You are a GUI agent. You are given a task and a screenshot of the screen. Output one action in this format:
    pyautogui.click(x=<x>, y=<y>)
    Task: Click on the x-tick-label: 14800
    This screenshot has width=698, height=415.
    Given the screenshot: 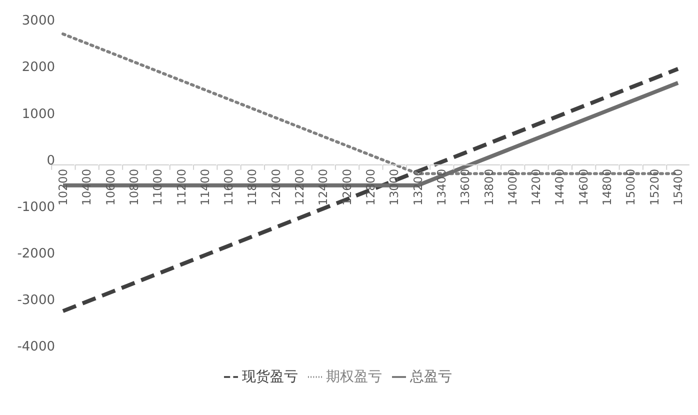 What is the action you would take?
    pyautogui.click(x=607, y=187)
    